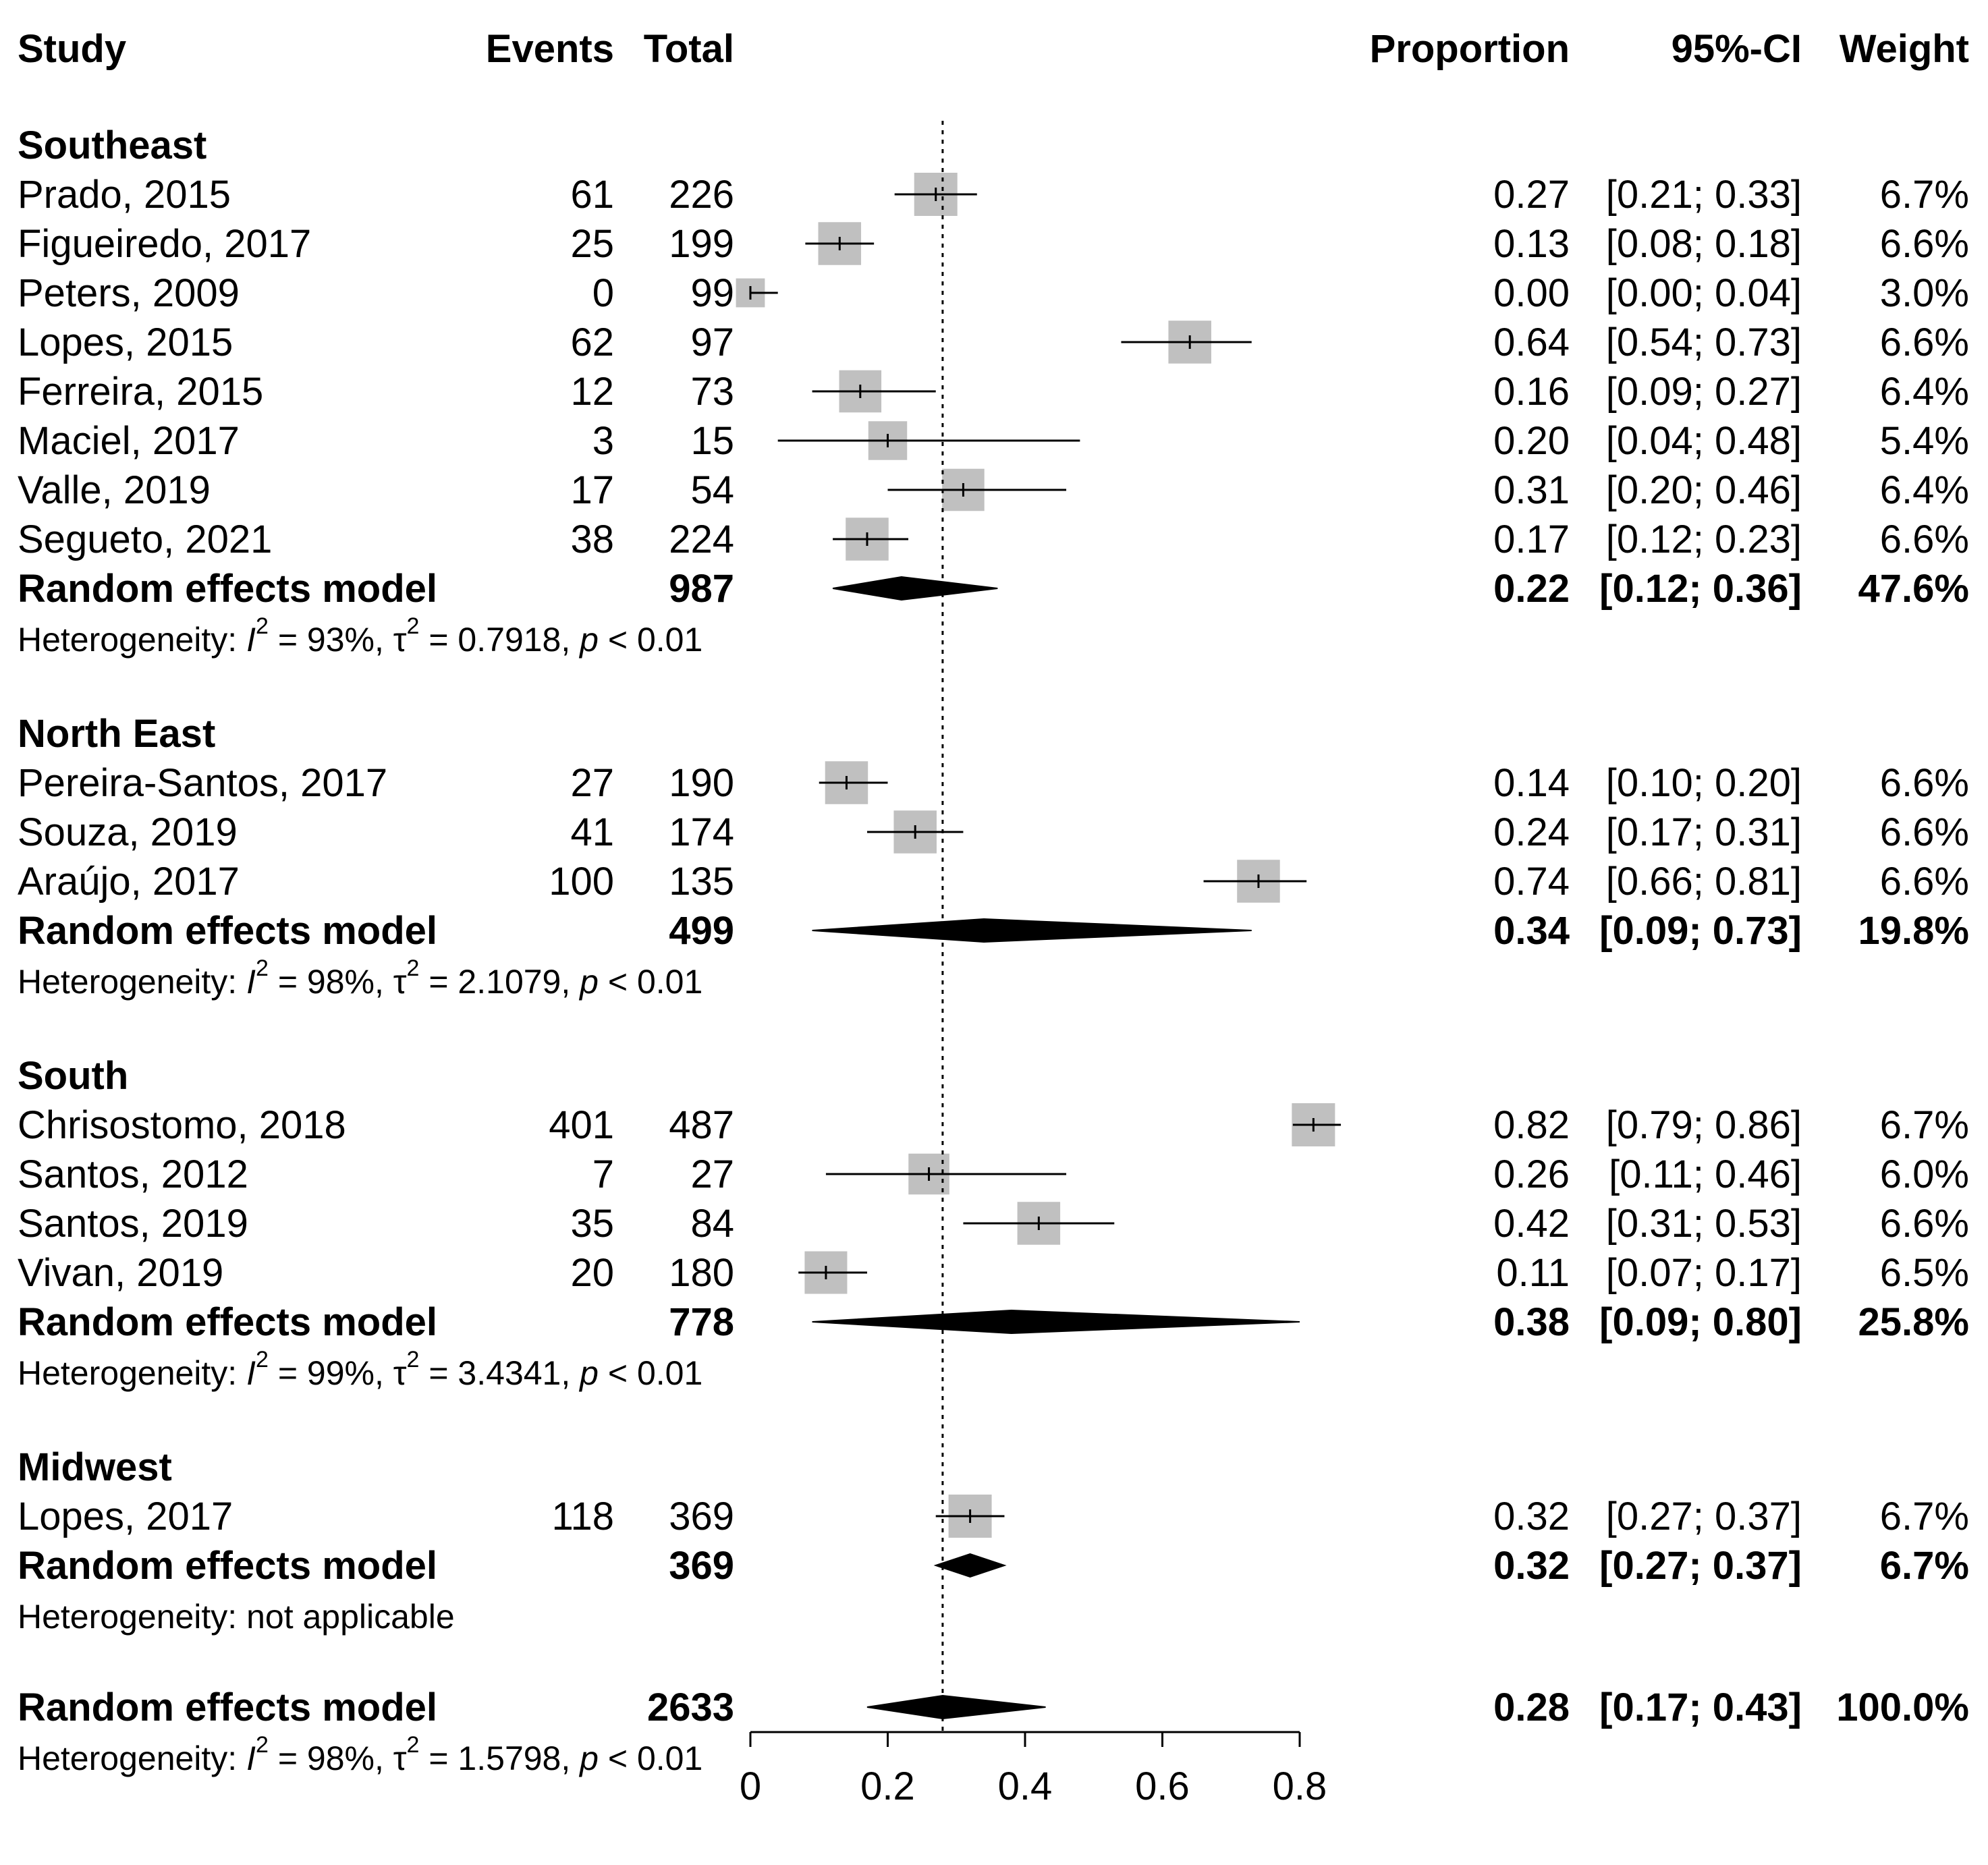 This screenshot has width=1988, height=1865. What do you see at coordinates (1531, 1125) in the screenshot?
I see `study-proportion: 0.82` at bounding box center [1531, 1125].